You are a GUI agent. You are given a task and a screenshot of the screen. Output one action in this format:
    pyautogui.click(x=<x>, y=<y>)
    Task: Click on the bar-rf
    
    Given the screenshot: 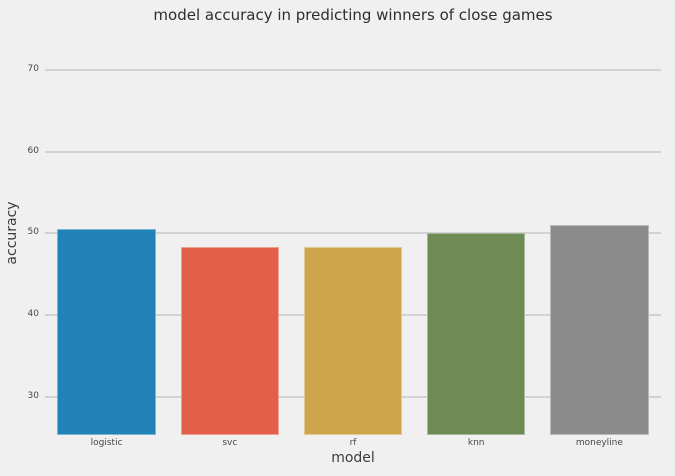 What is the action you would take?
    pyautogui.click(x=353, y=341)
    